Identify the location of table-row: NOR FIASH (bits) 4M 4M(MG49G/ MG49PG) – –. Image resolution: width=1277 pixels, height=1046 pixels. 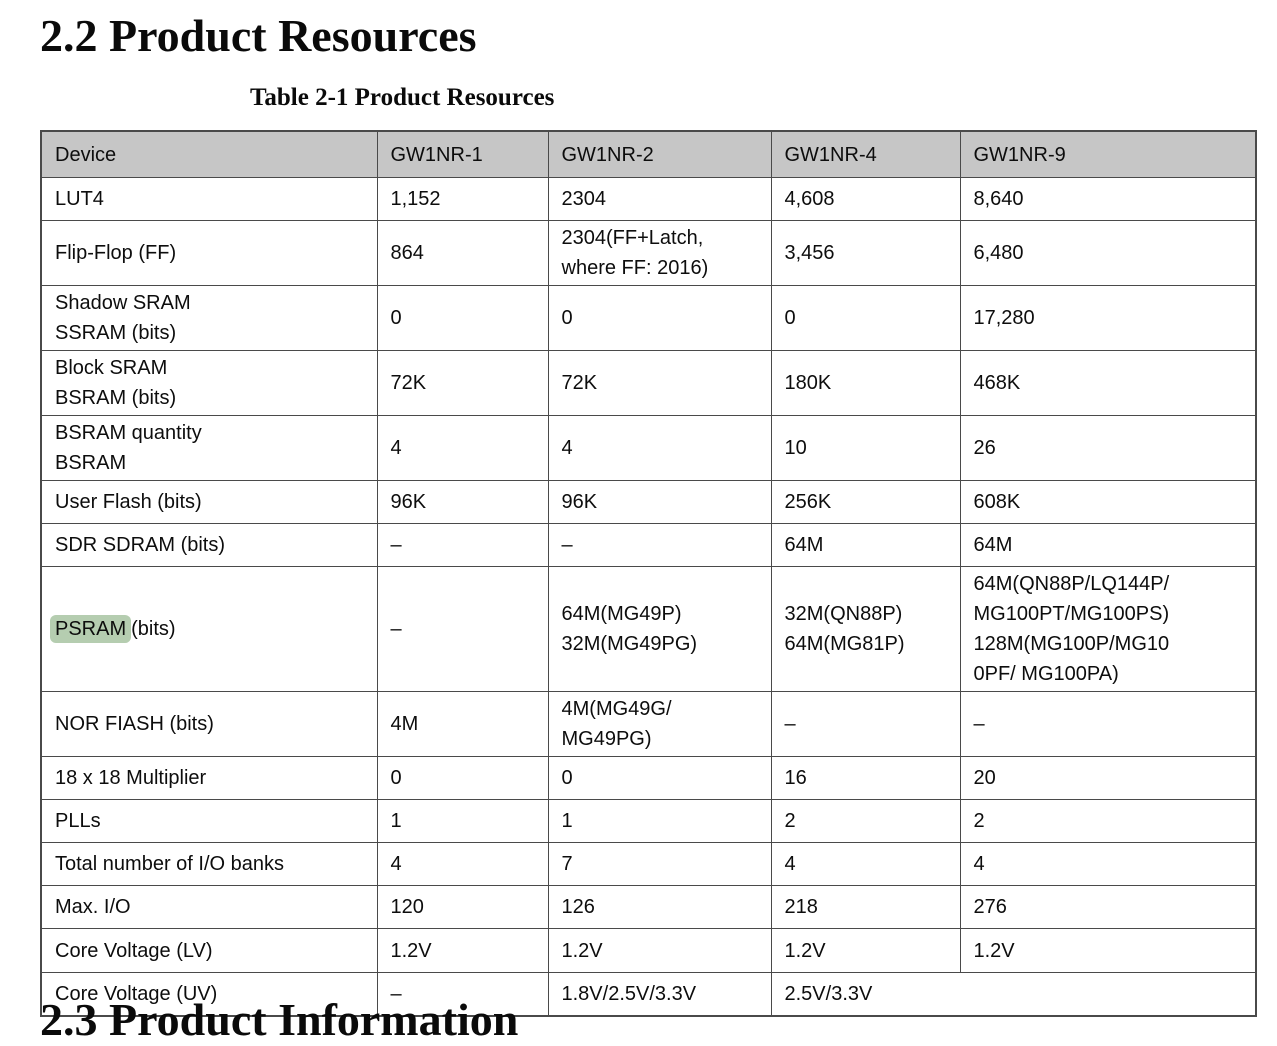
(648, 724).